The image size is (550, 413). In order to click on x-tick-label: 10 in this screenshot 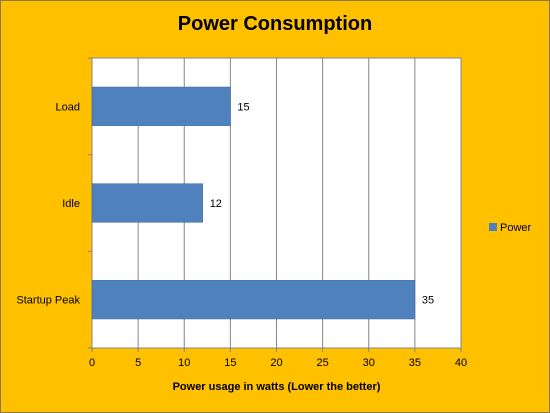, I will do `click(184, 363)`.